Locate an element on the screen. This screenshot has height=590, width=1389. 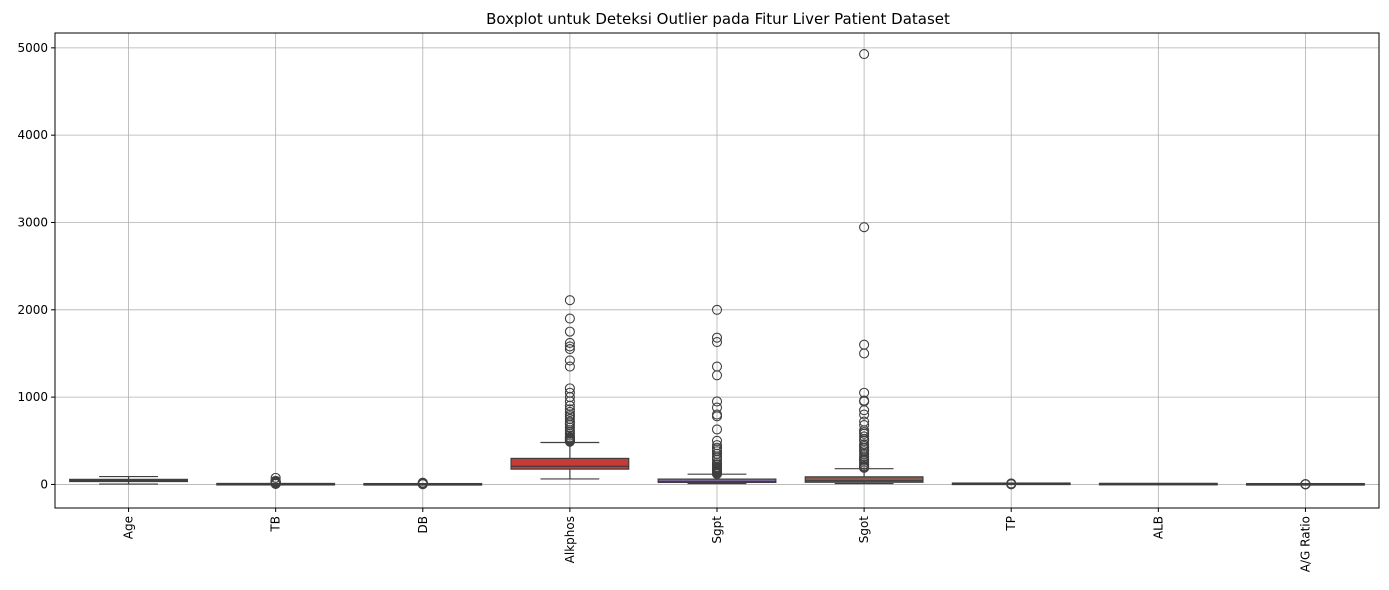
x-tick-label: DB is located at coordinates (423, 524).